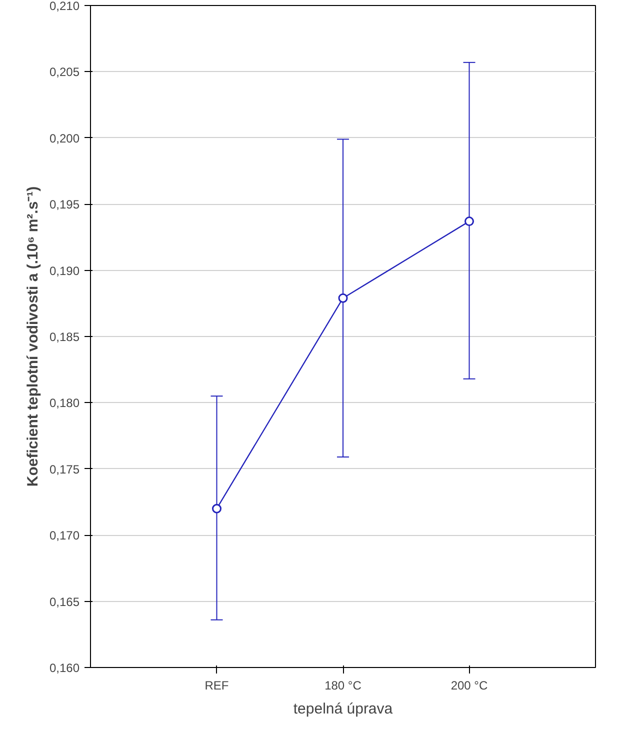  Describe the element at coordinates (64, 337) in the screenshot. I see `y-tick-label: 0,185` at that location.